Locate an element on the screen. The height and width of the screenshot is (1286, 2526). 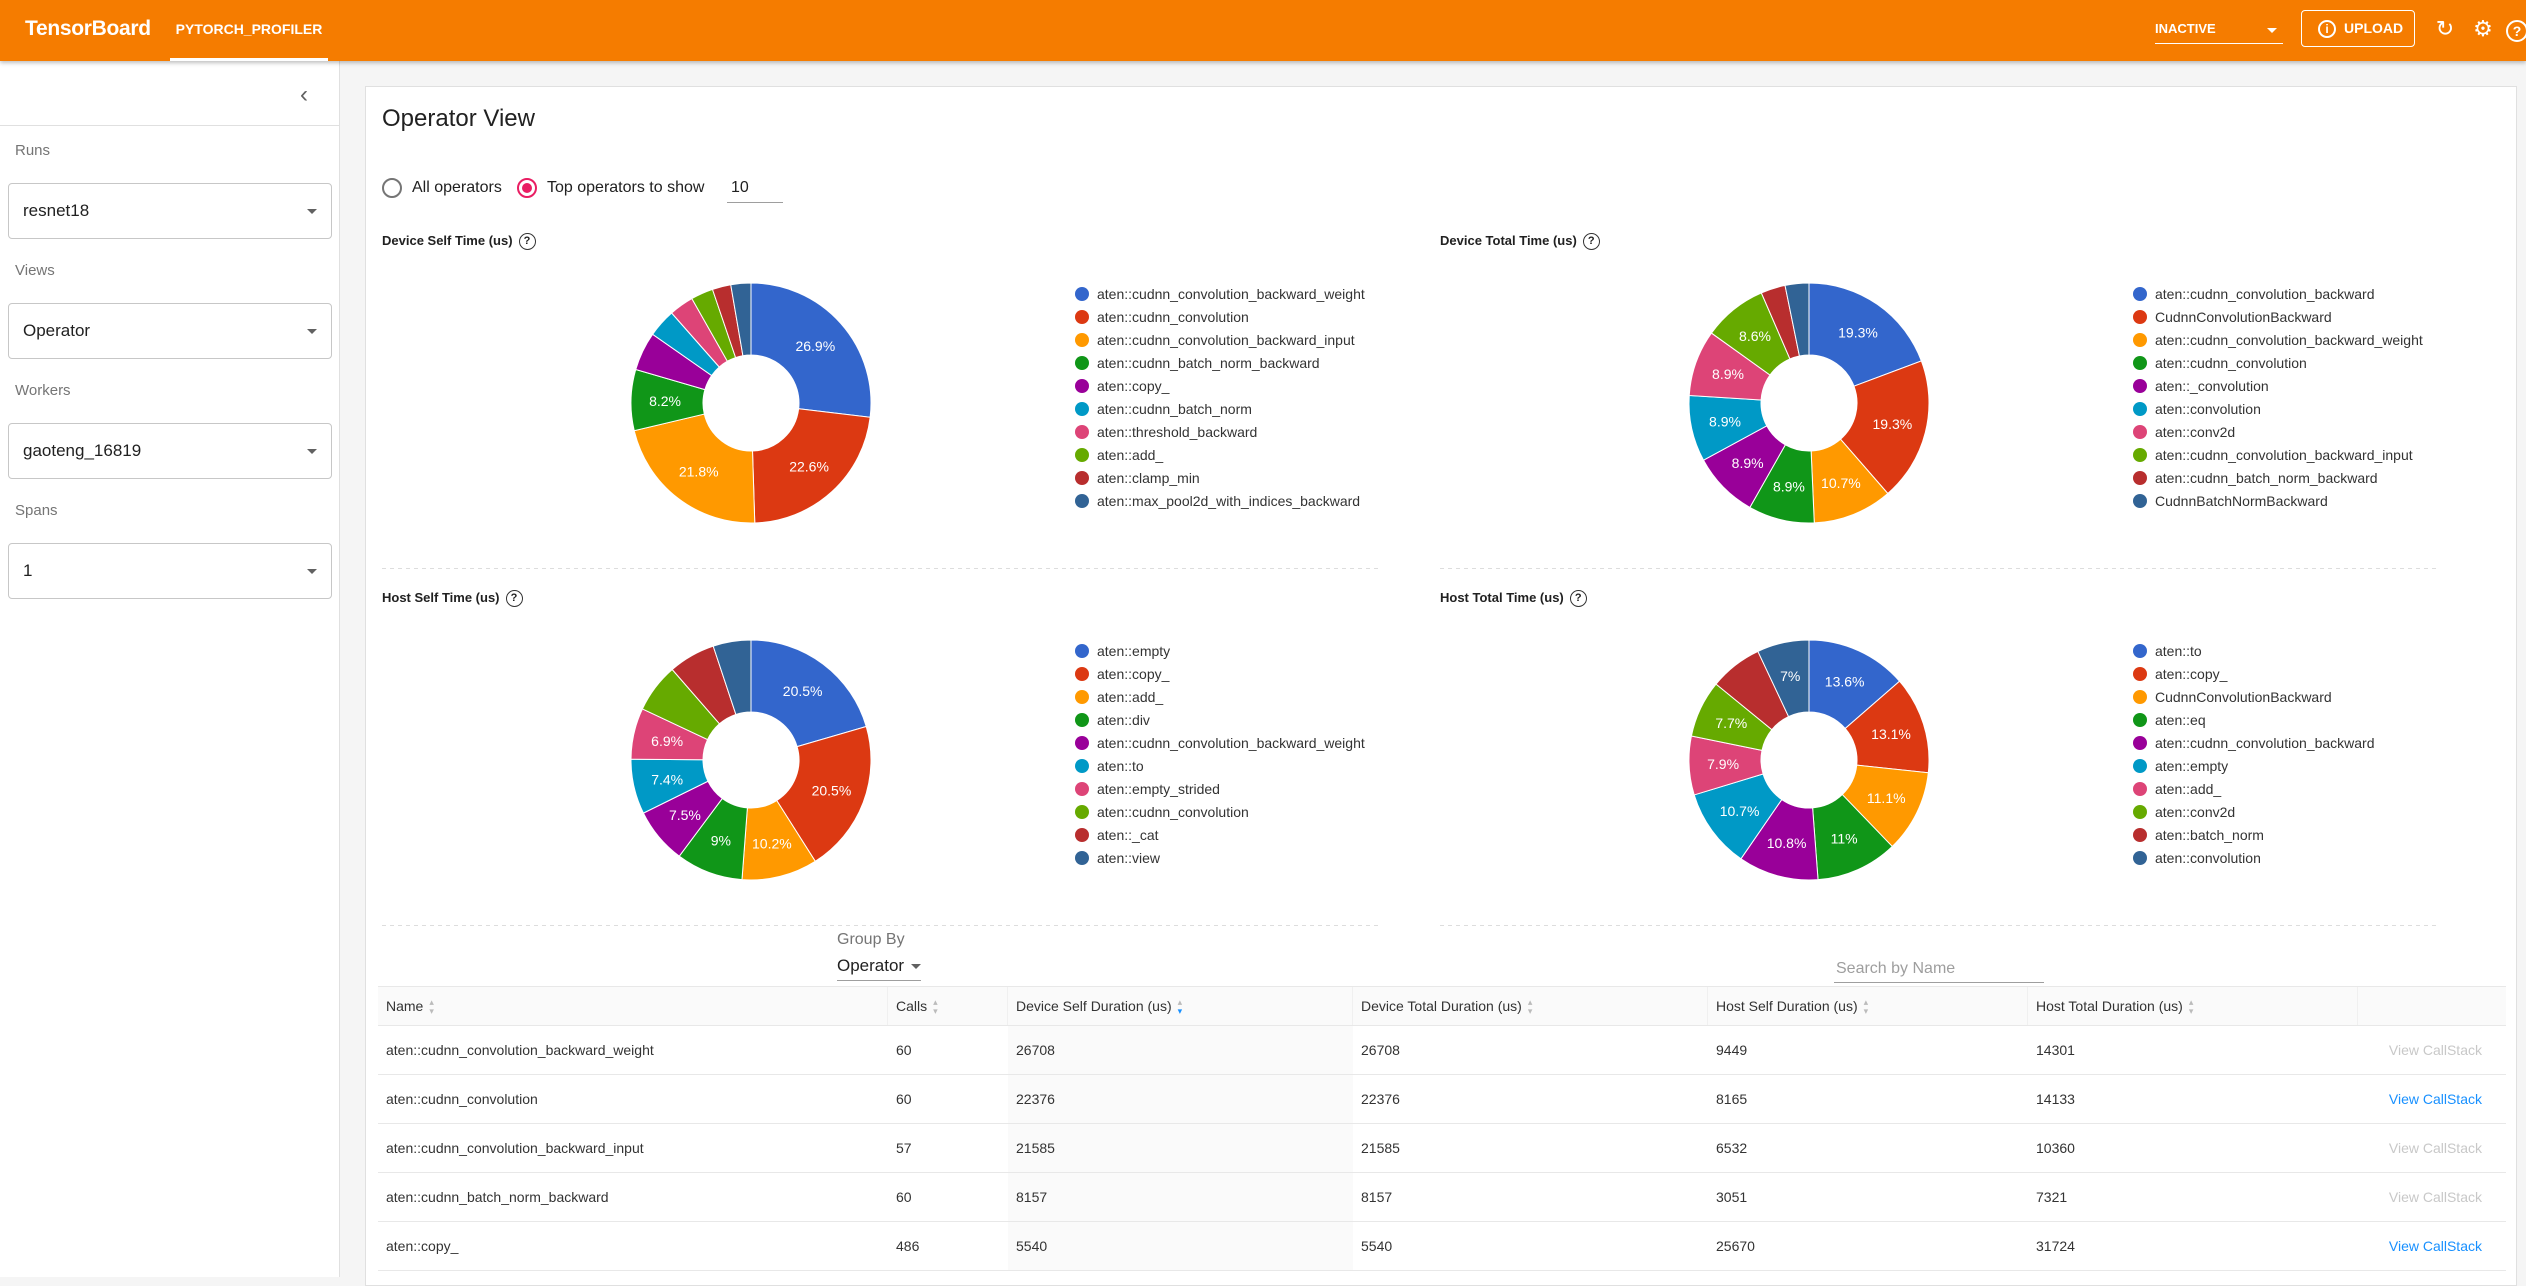
pie-slice-label: 19.3% is located at coordinates (1893, 424).